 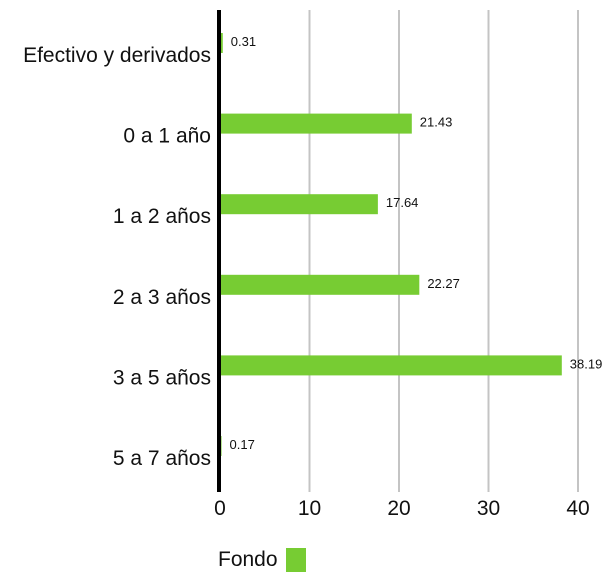 I want to click on x-tick-labels: 0 10 20 30 40, so click(x=402, y=508).